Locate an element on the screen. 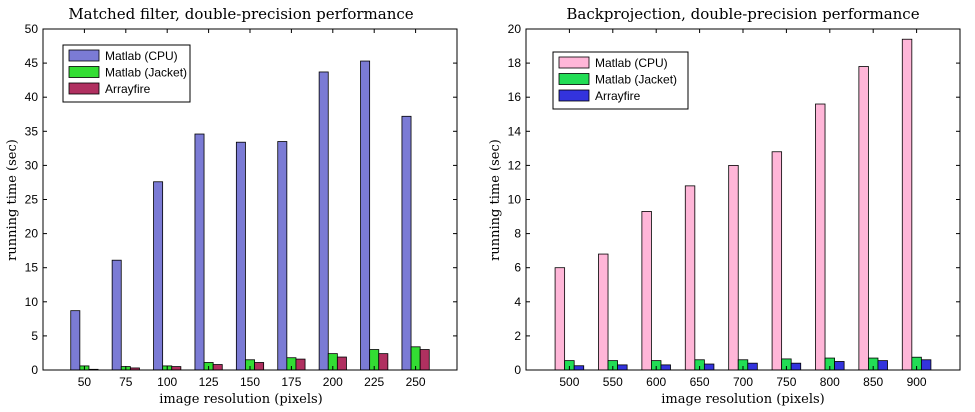  y-tick-label: 12 is located at coordinates (515, 165).